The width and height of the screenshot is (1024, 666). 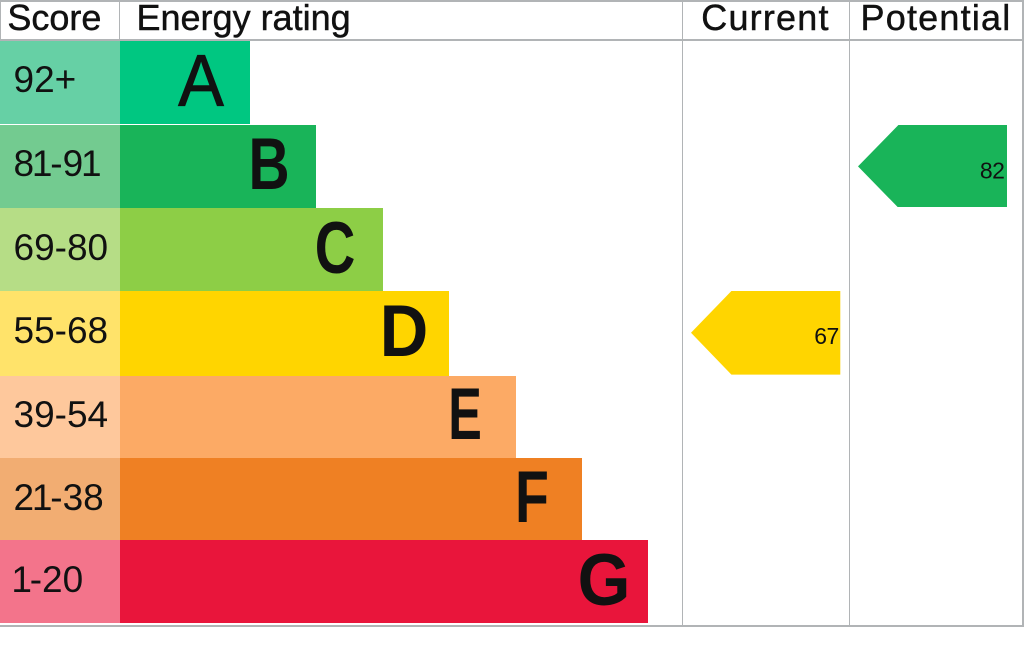 What do you see at coordinates (991, 170) in the screenshot?
I see `svg-text: 82` at bounding box center [991, 170].